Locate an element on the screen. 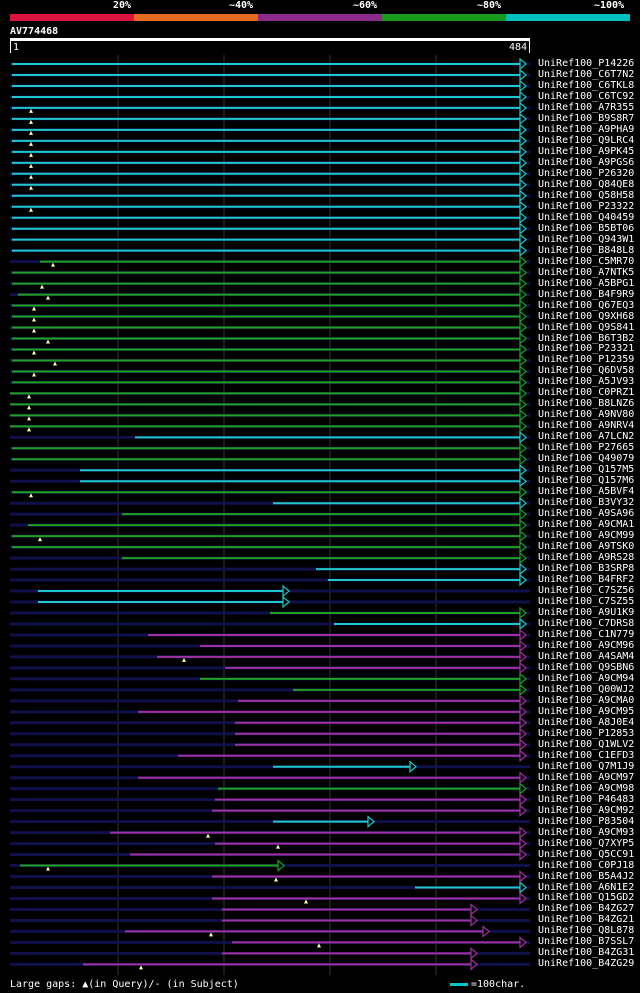  scale-legend: =100char. is located at coordinates (487, 984).